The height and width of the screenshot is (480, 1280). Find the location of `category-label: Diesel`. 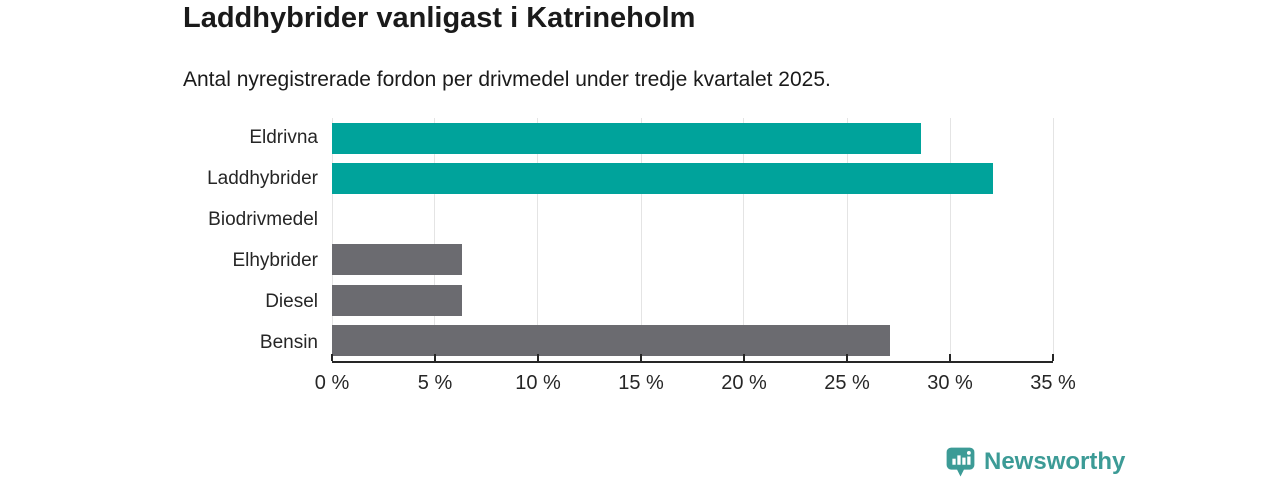

category-label: Diesel is located at coordinates (291, 301).